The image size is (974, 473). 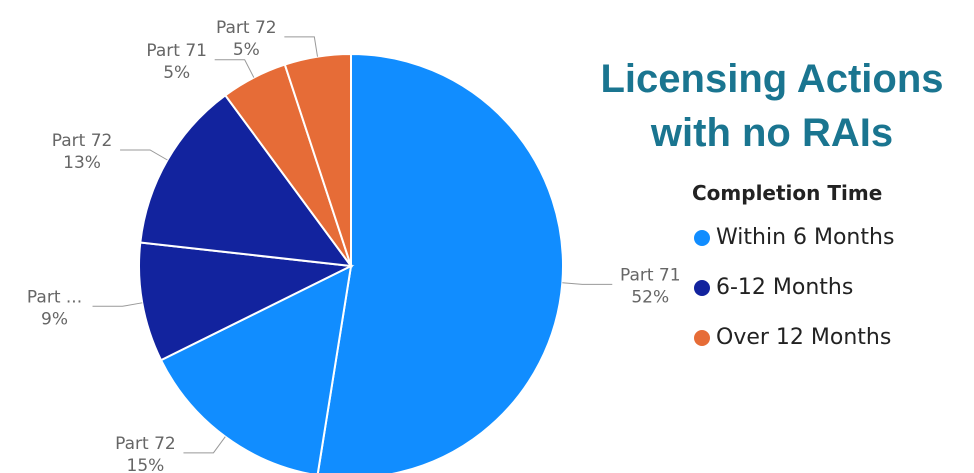 I want to click on legend-title: Completion Time, so click(x=787, y=193).